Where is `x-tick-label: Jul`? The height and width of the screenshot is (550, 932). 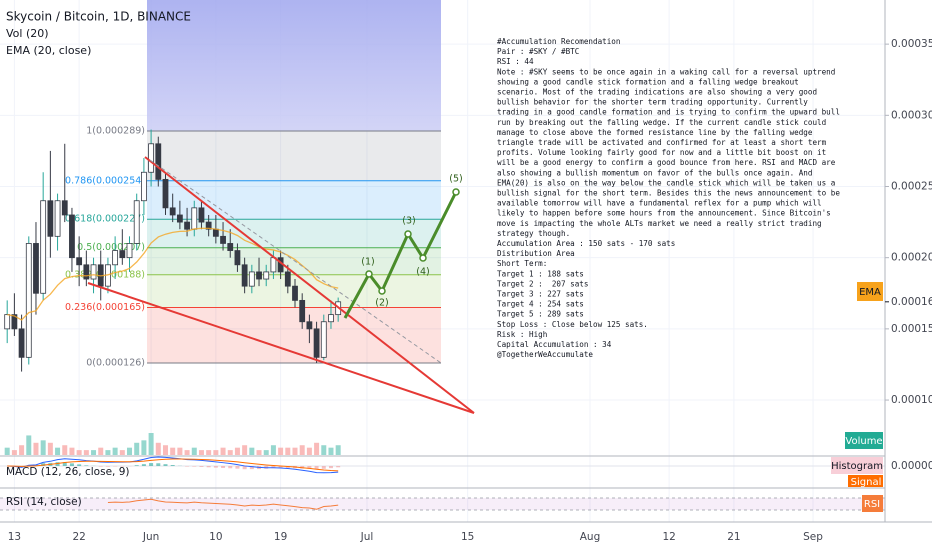
x-tick-label: Jul is located at coordinates (367, 537).